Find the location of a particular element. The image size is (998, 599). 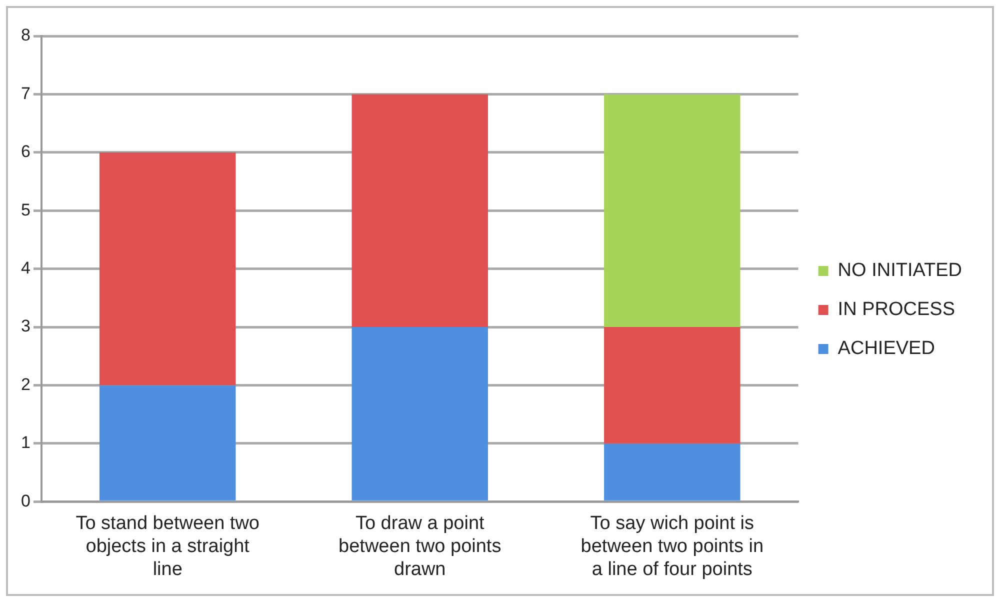

y-tick-label: 8 is located at coordinates (25, 35).